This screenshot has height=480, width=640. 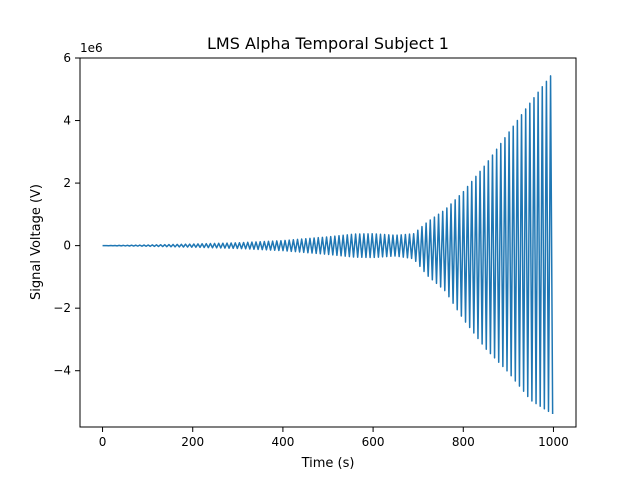 What do you see at coordinates (373, 442) in the screenshot?
I see `x-tick-label: 600` at bounding box center [373, 442].